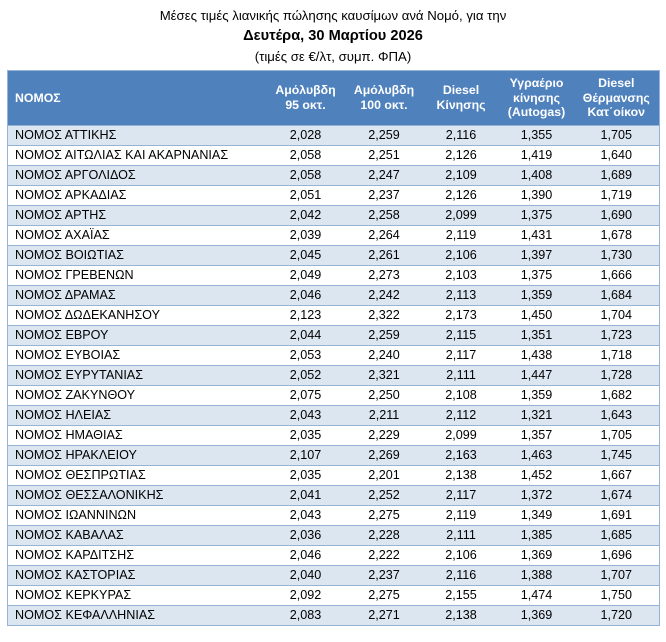 This screenshot has height=642, width=666. I want to click on price-cell: 1,667, so click(616, 474).